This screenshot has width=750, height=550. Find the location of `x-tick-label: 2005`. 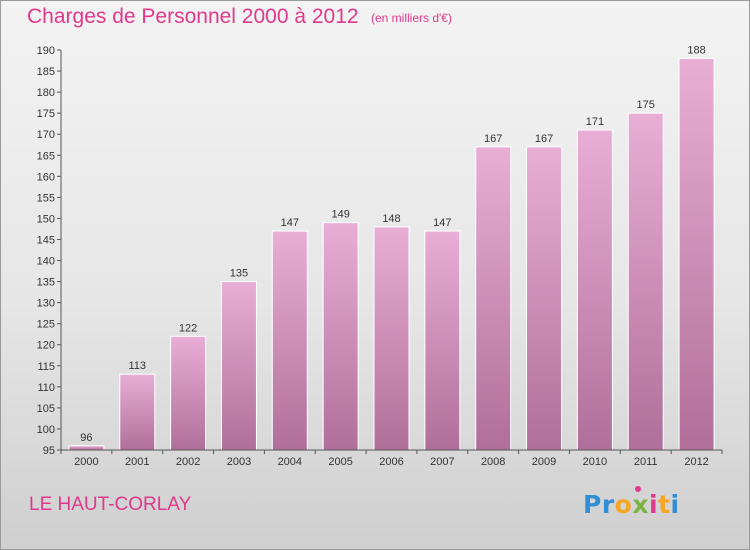

x-tick-label: 2005 is located at coordinates (340, 462).